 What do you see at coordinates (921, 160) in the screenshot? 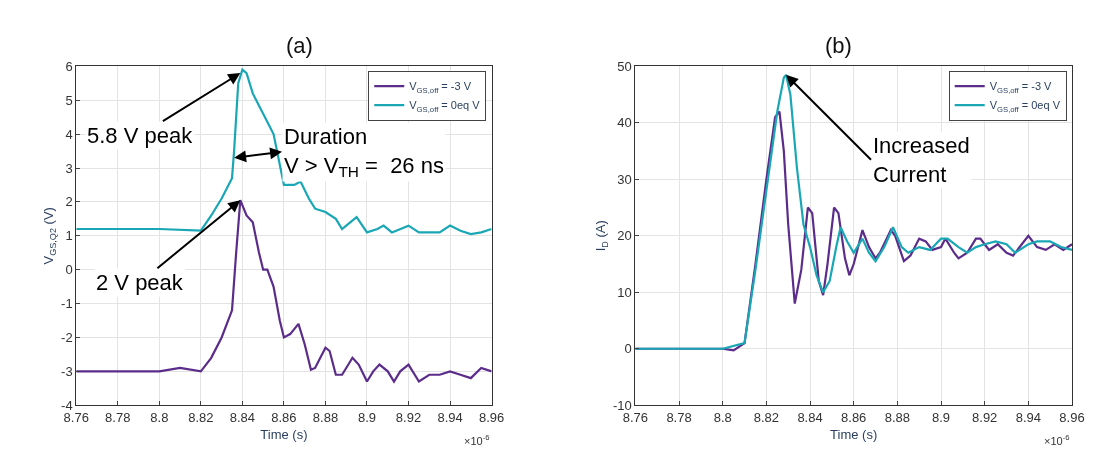
I see `annotation: Increased Current` at bounding box center [921, 160].